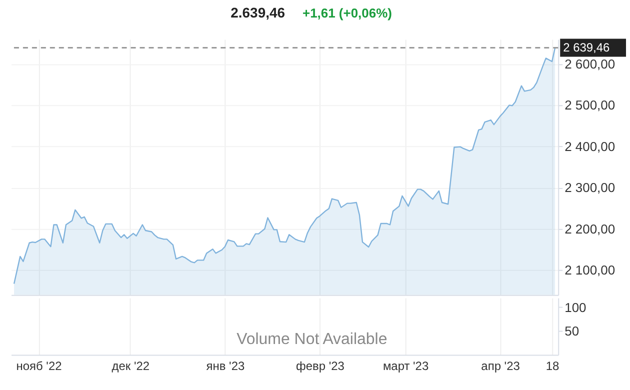 The image size is (630, 390). What do you see at coordinates (258, 12) in the screenshot?
I see `chart-title: 2.639,46` at bounding box center [258, 12].